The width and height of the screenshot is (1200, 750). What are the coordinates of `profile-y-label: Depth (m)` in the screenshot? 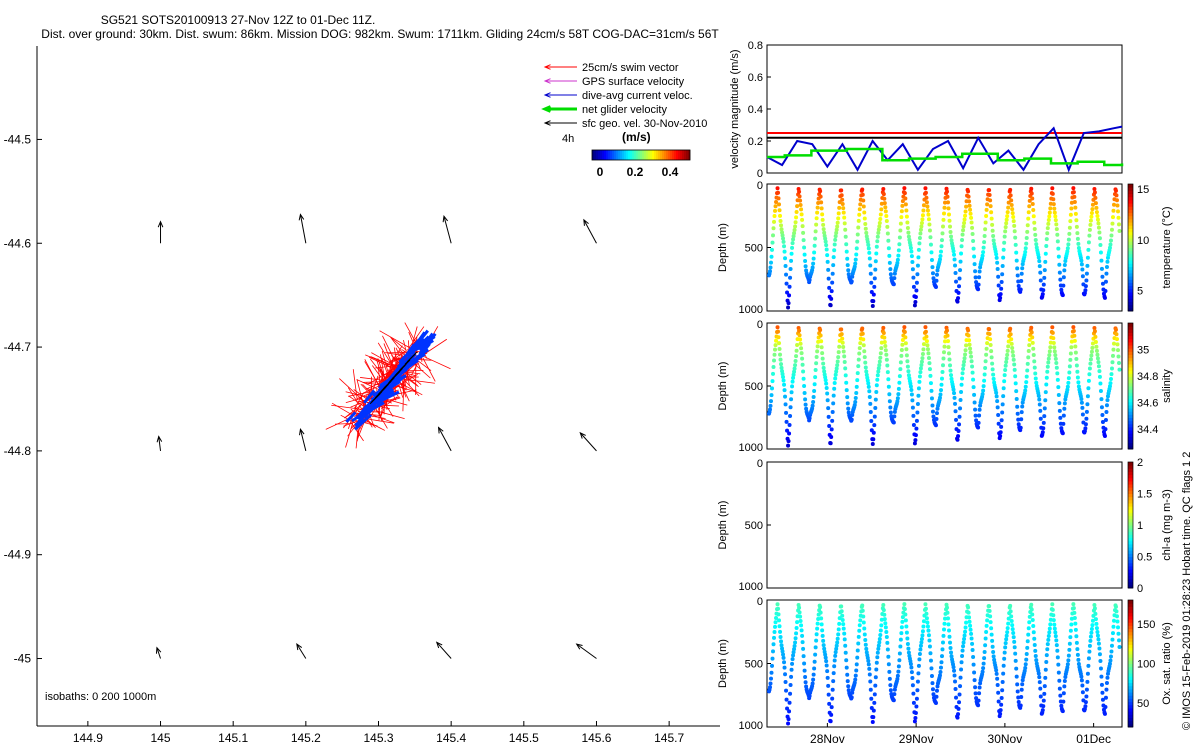 It's located at (723, 386).